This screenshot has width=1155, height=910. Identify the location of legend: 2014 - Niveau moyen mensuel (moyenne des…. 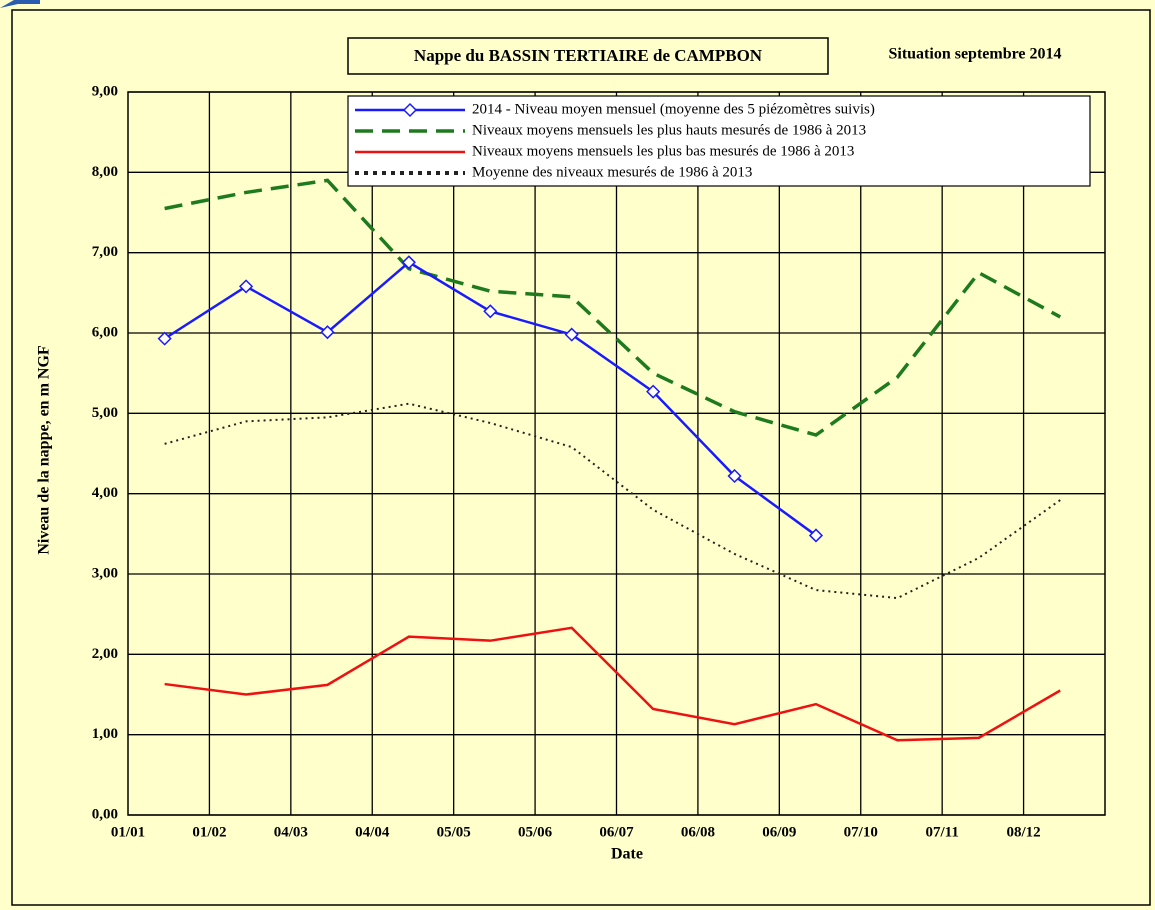
(719, 141).